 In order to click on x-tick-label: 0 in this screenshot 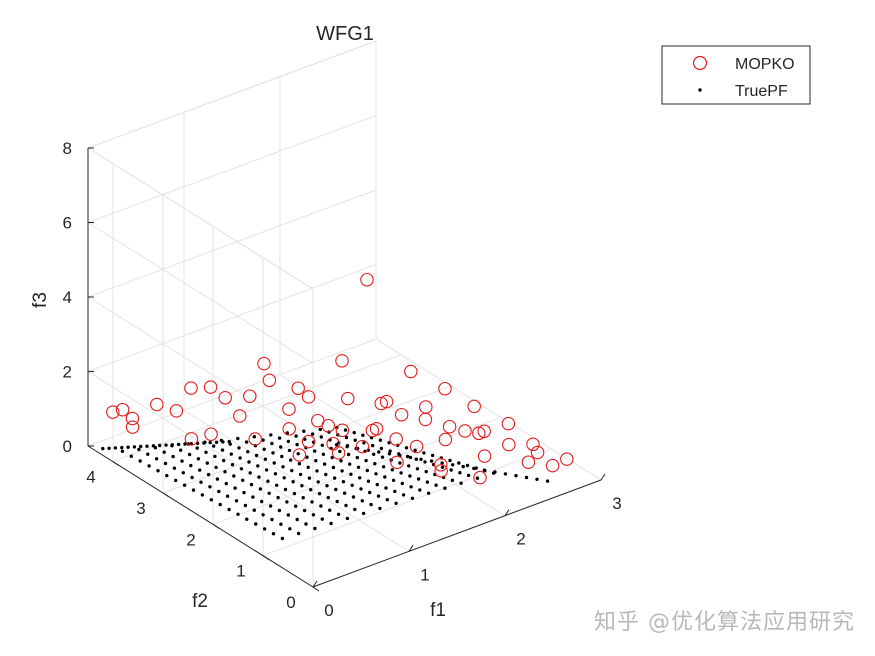, I will do `click(328, 610)`.